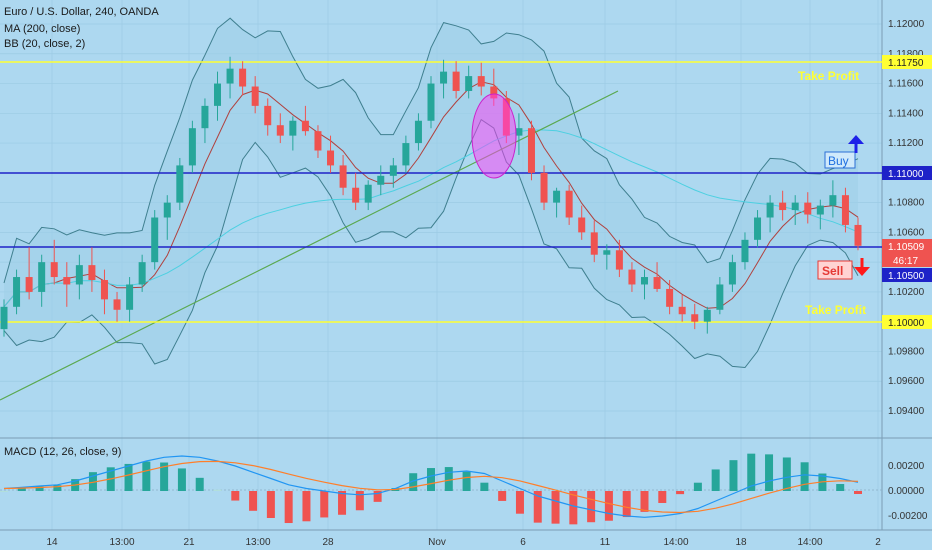 This screenshot has height=550, width=932. What do you see at coordinates (828, 76) in the screenshot?
I see `take-profit-top-label: Take Profit` at bounding box center [828, 76].